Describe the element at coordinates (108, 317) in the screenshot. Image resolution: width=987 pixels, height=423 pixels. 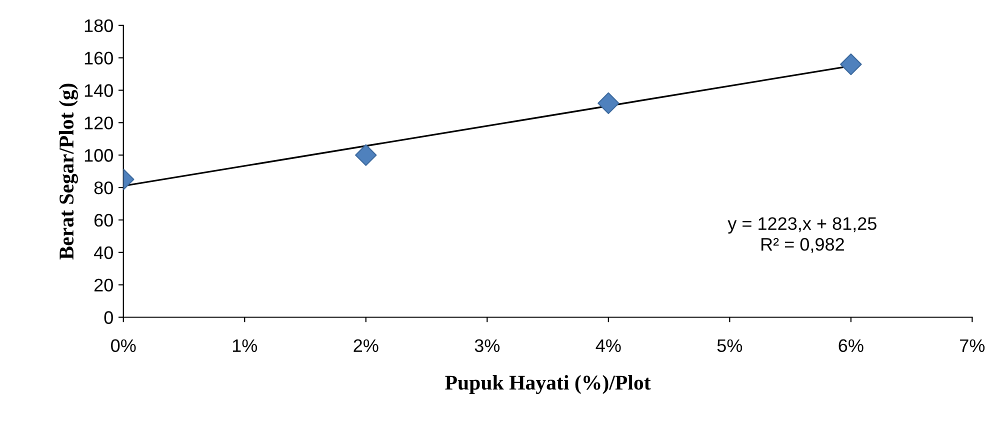
I see `y-tick-label: 0` at that location.